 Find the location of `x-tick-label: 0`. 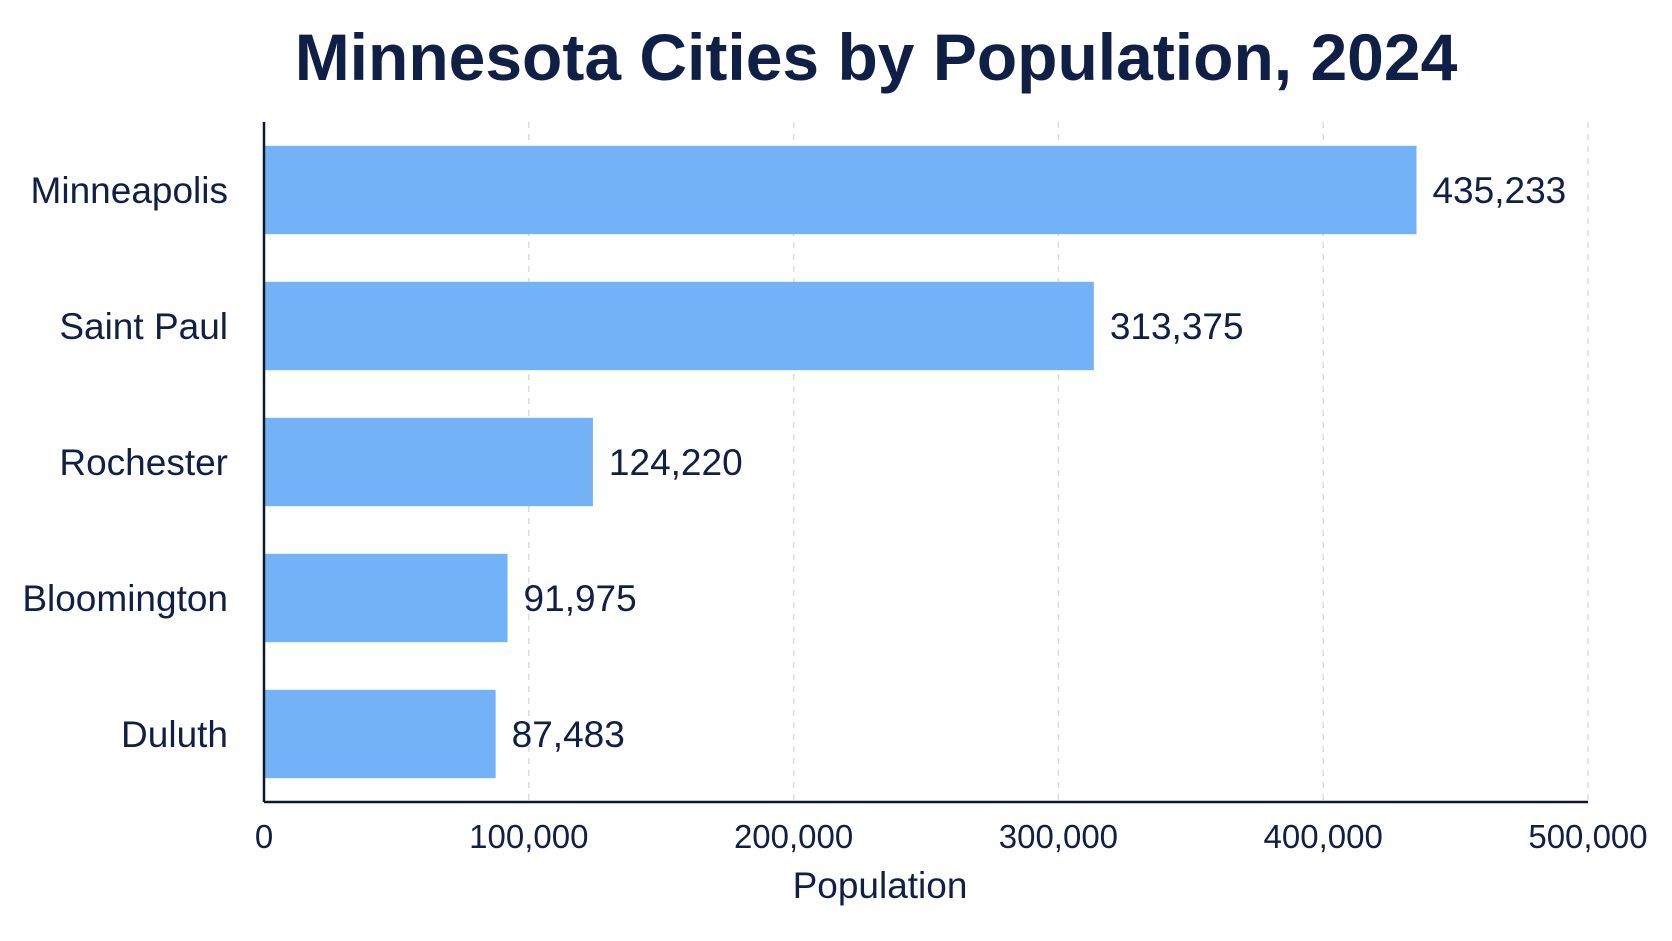

x-tick-label: 0 is located at coordinates (264, 836).